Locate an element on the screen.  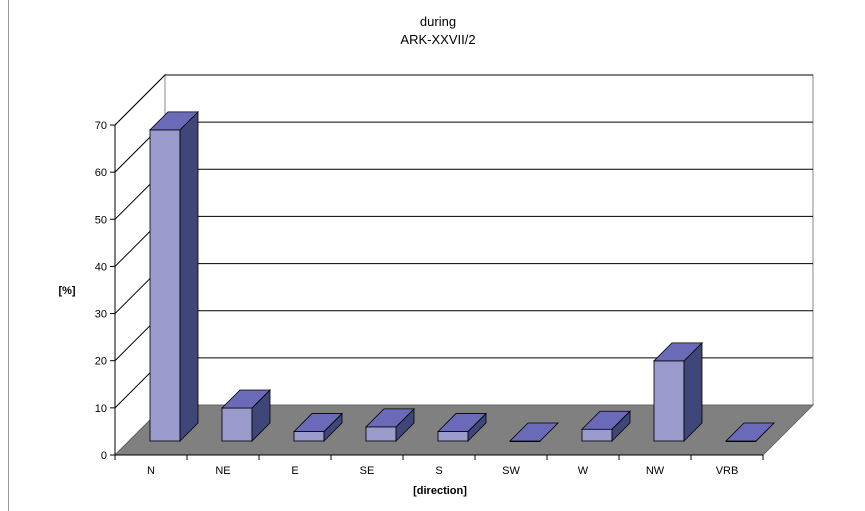
x-tick-label: NW is located at coordinates (655, 471).